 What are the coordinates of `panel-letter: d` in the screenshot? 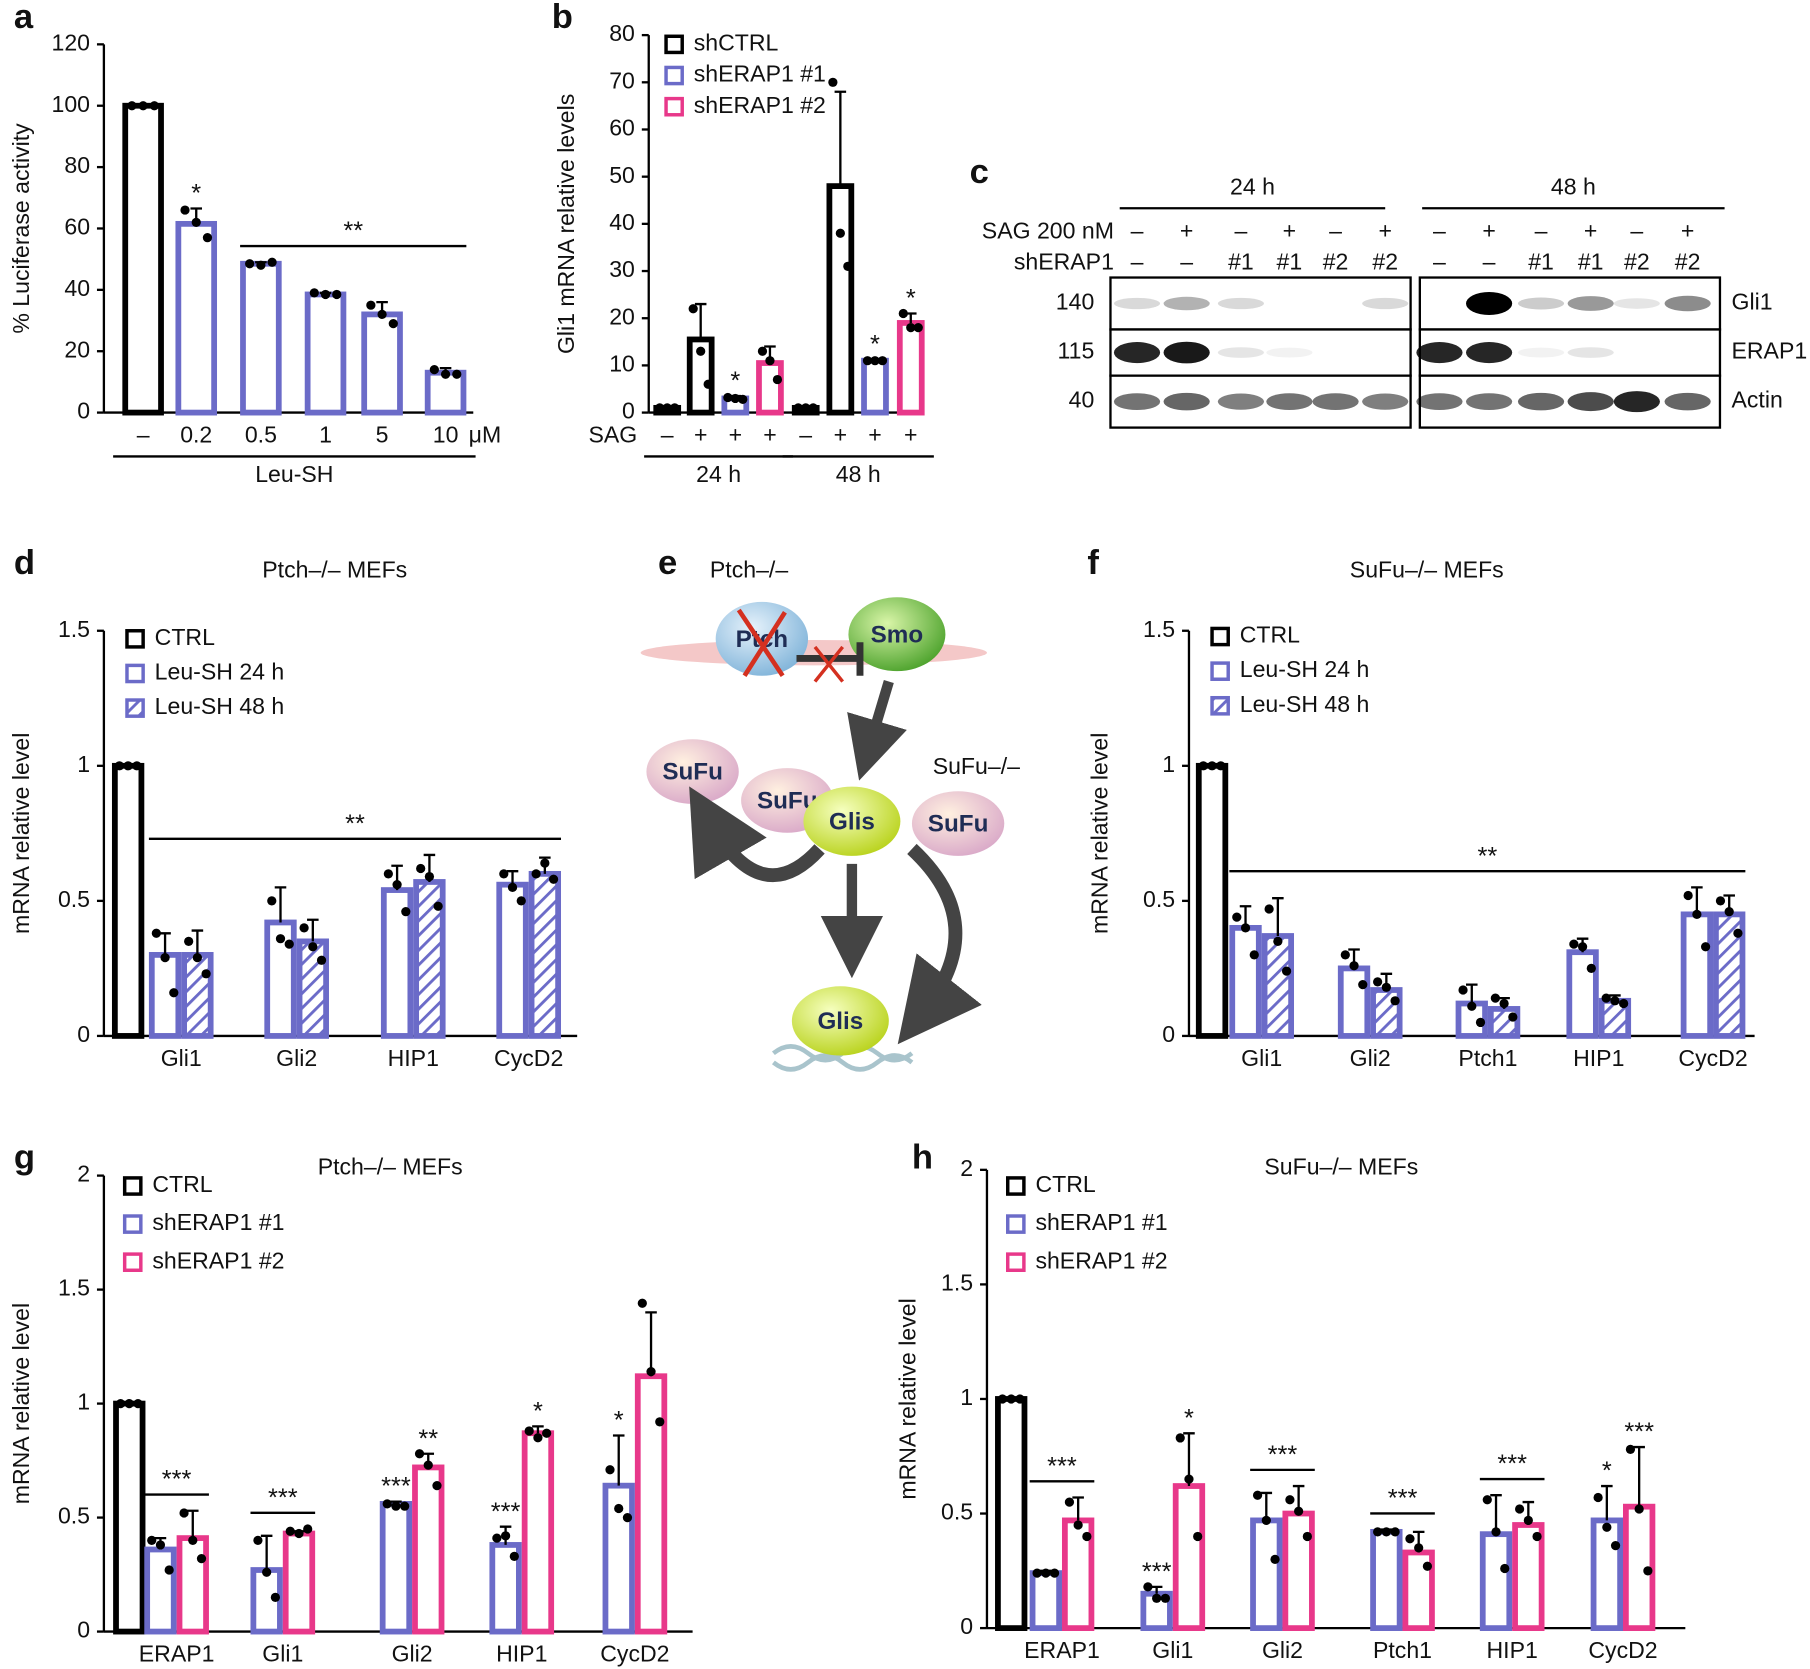 It's located at (24, 563).